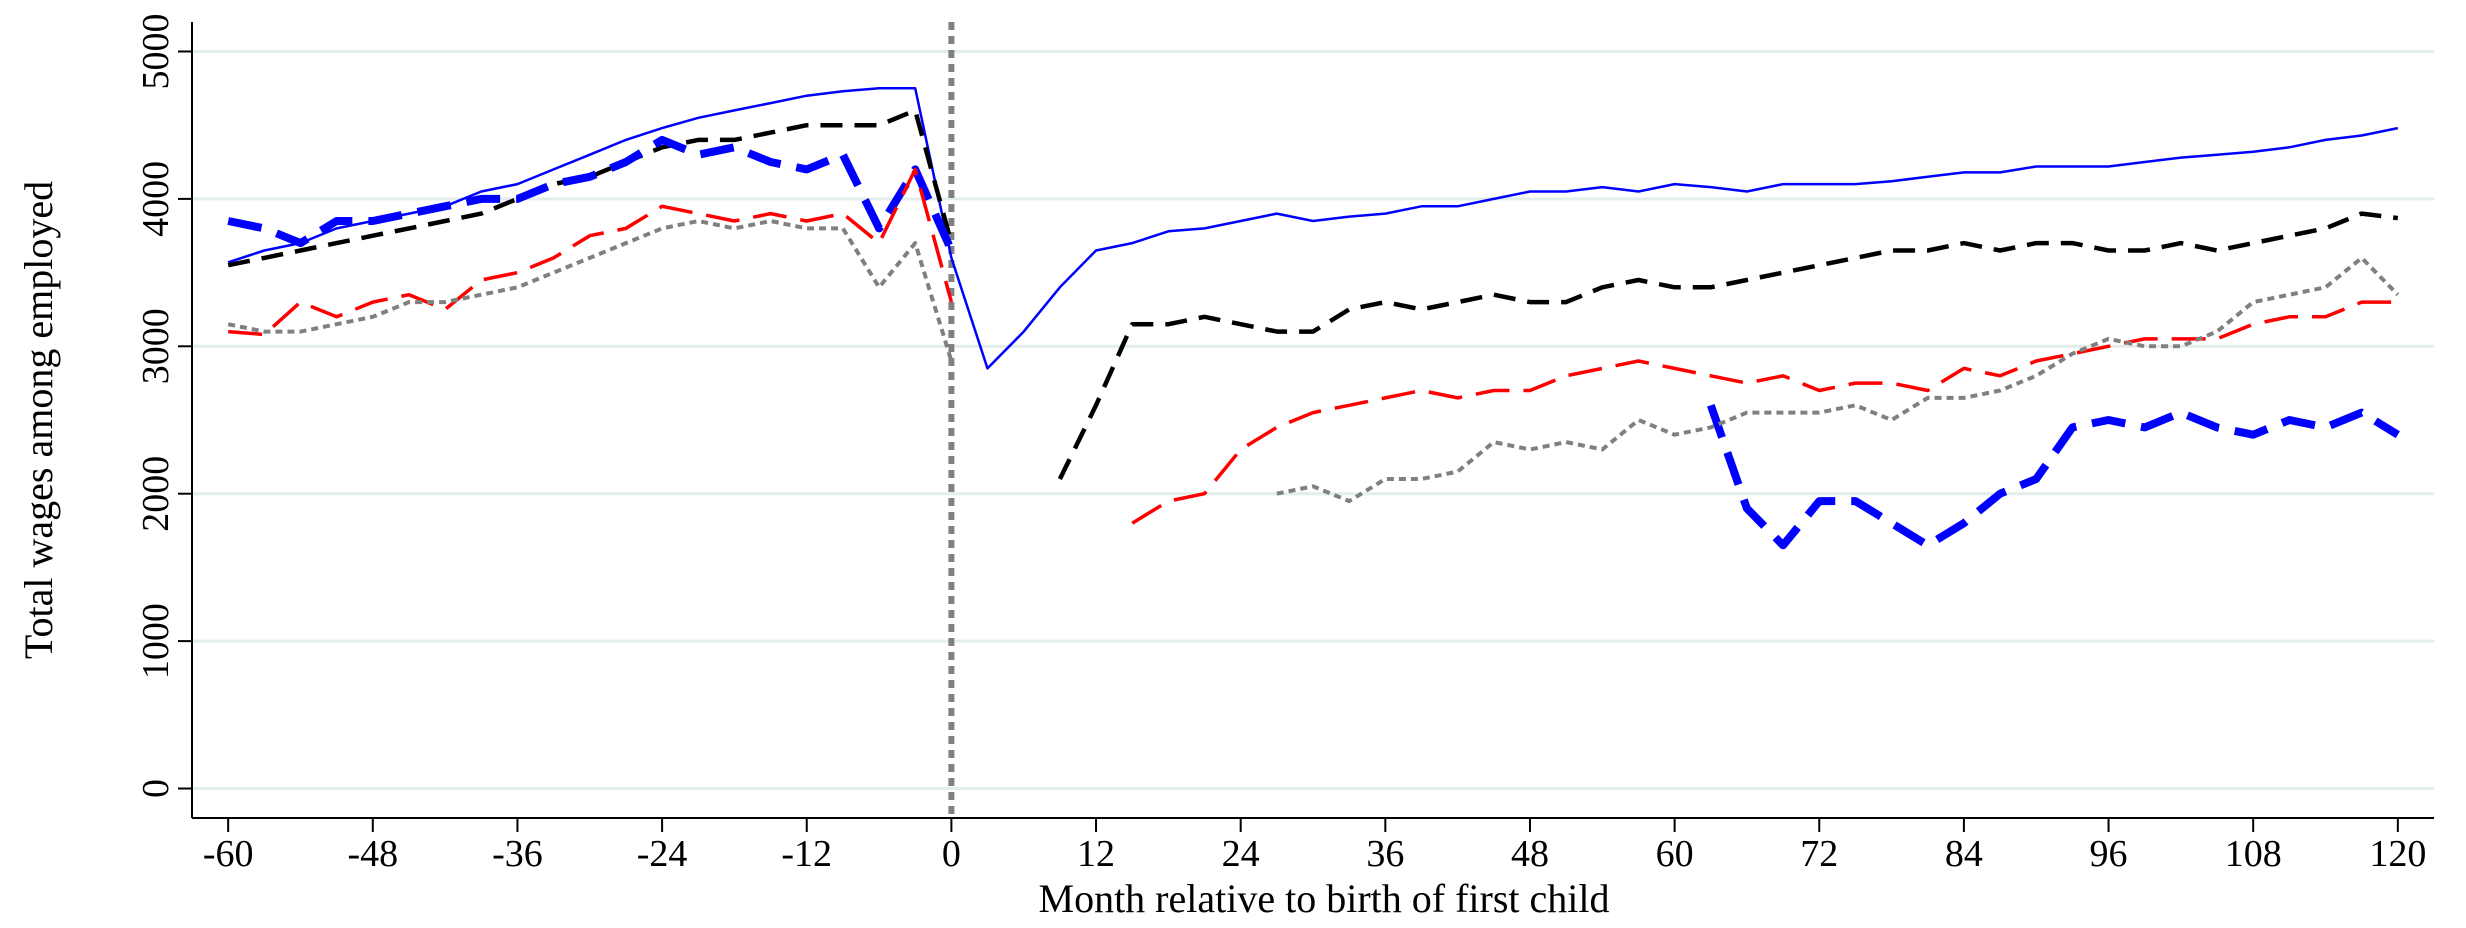 This screenshot has height=928, width=2466. I want to click on x-tick-label: -48, so click(372, 854).